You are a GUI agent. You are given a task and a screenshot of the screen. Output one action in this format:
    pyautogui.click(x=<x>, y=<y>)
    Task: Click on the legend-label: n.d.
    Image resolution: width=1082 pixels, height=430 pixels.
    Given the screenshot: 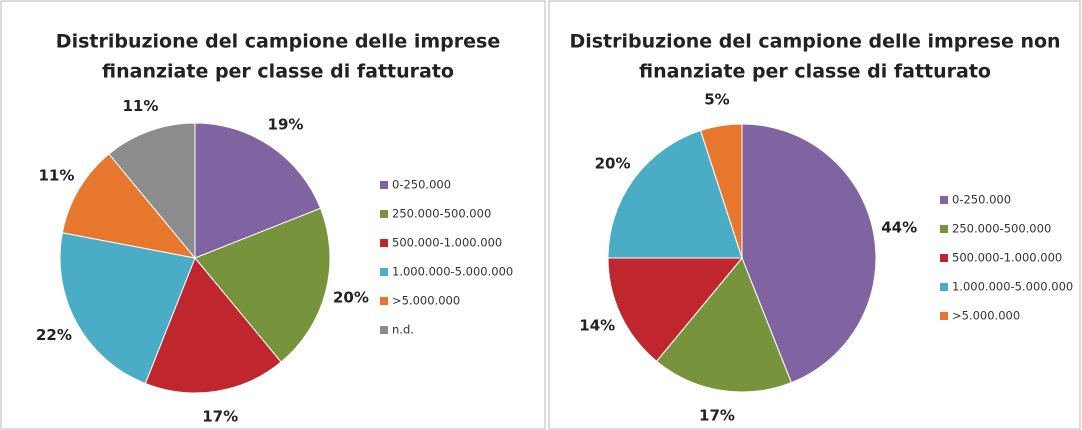 What is the action you would take?
    pyautogui.click(x=403, y=330)
    